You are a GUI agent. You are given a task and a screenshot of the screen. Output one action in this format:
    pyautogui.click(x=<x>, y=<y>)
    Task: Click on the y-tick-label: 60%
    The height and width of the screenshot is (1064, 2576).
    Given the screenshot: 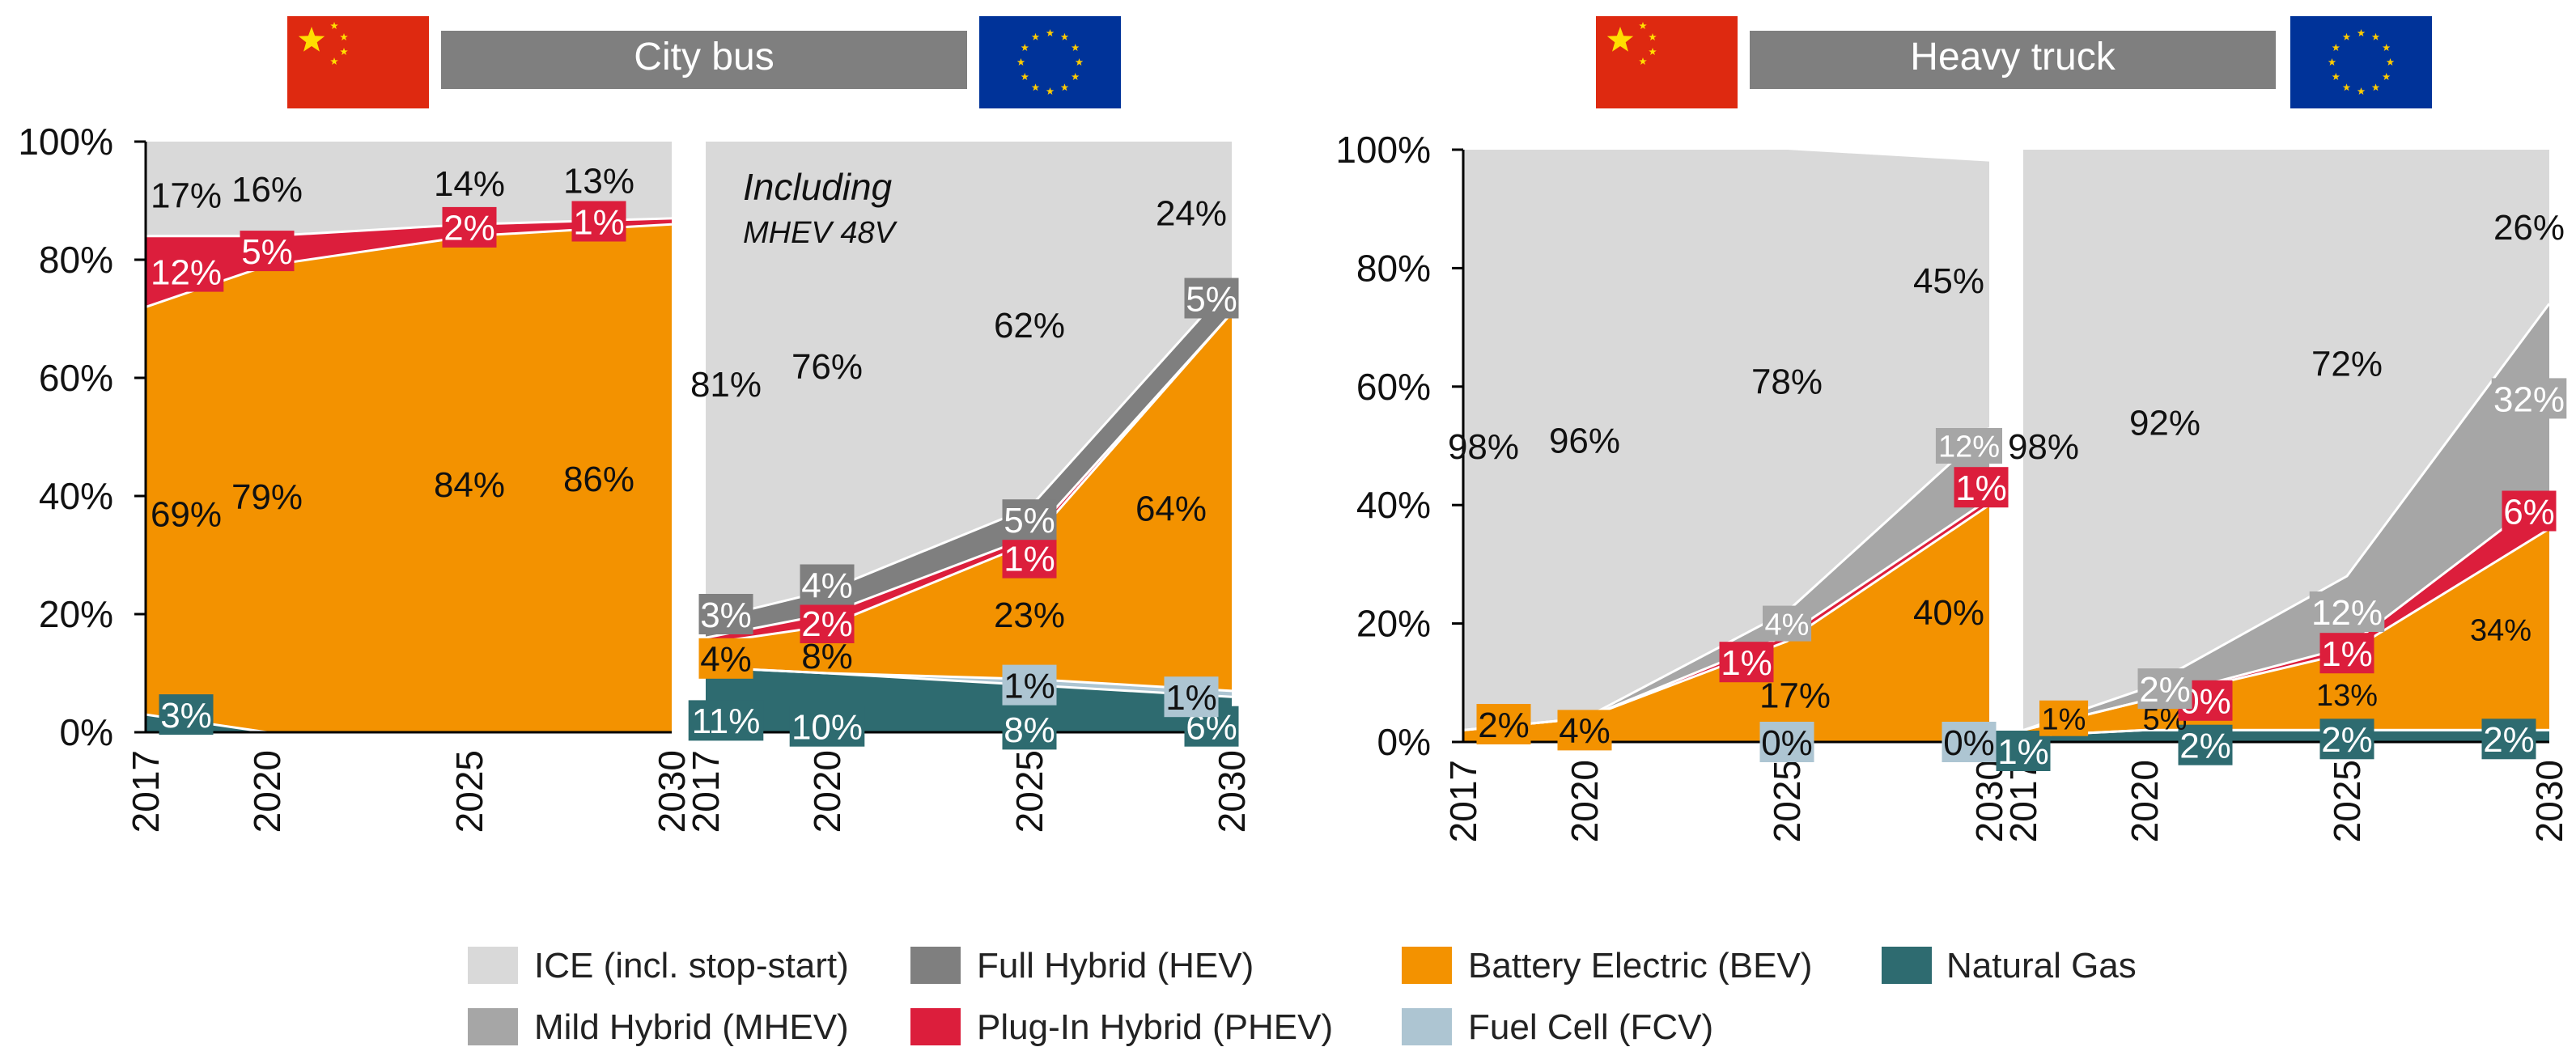 What is the action you would take?
    pyautogui.click(x=76, y=378)
    